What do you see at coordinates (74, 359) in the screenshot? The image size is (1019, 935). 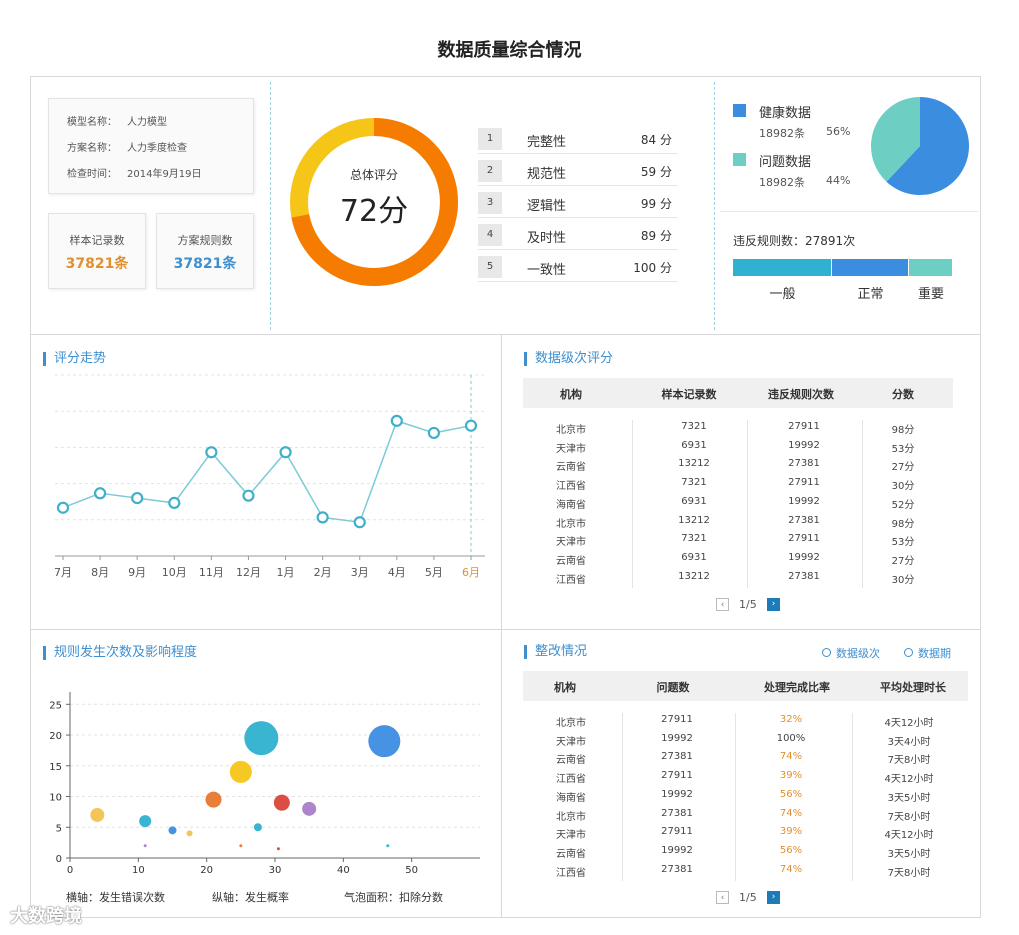 I see `trend-section-title: 评分走势` at bounding box center [74, 359].